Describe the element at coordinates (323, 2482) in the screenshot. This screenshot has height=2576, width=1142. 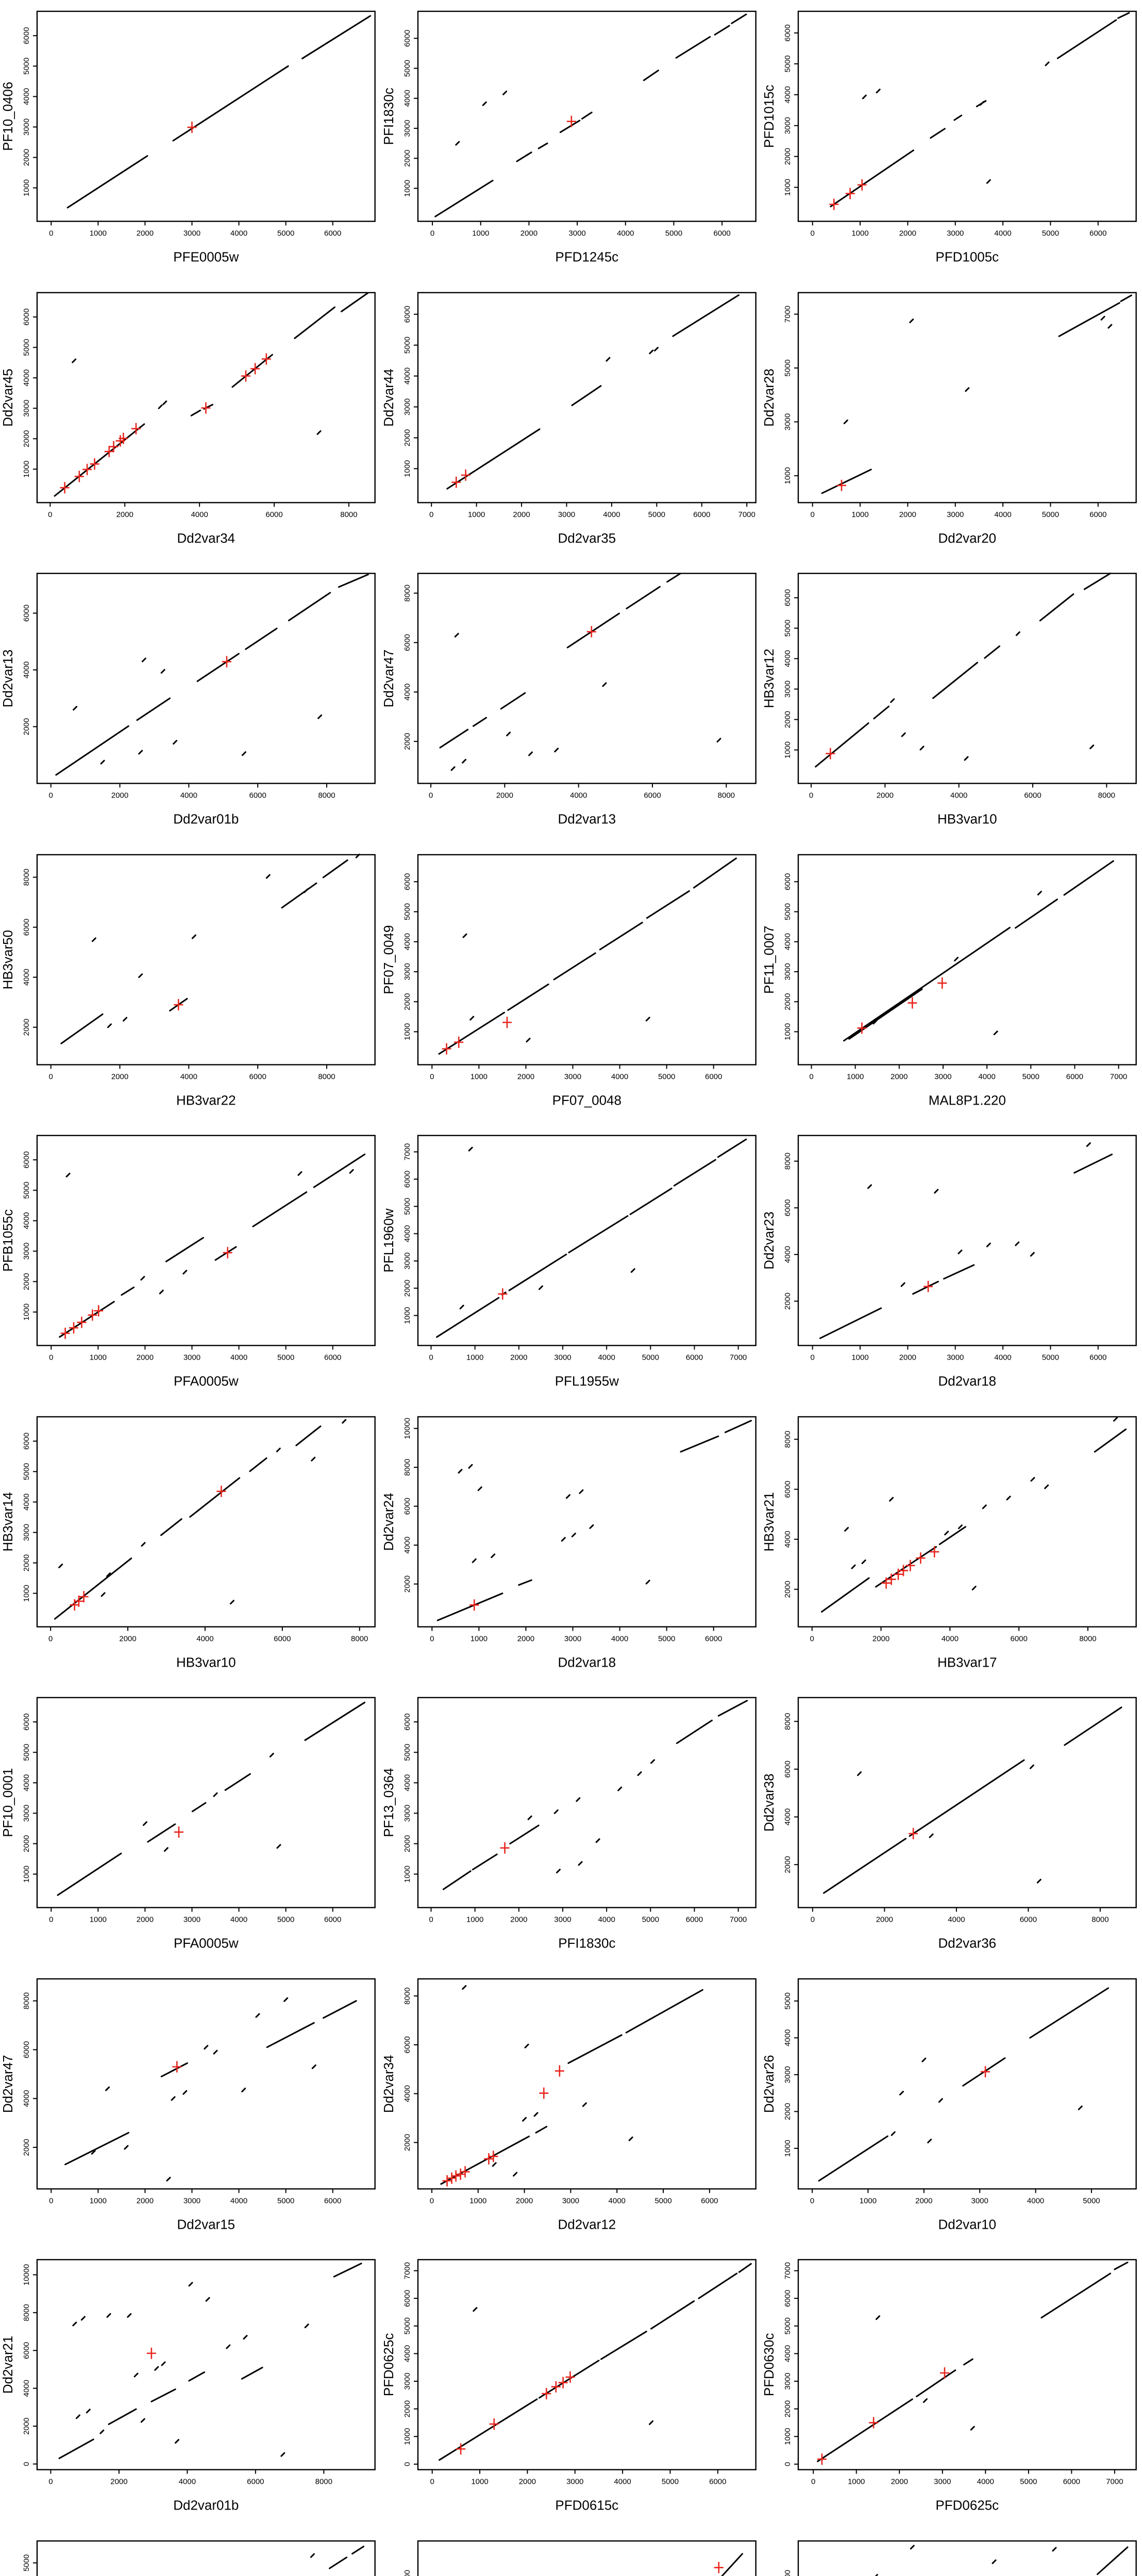
I see `x-tick-label: 8000` at that location.